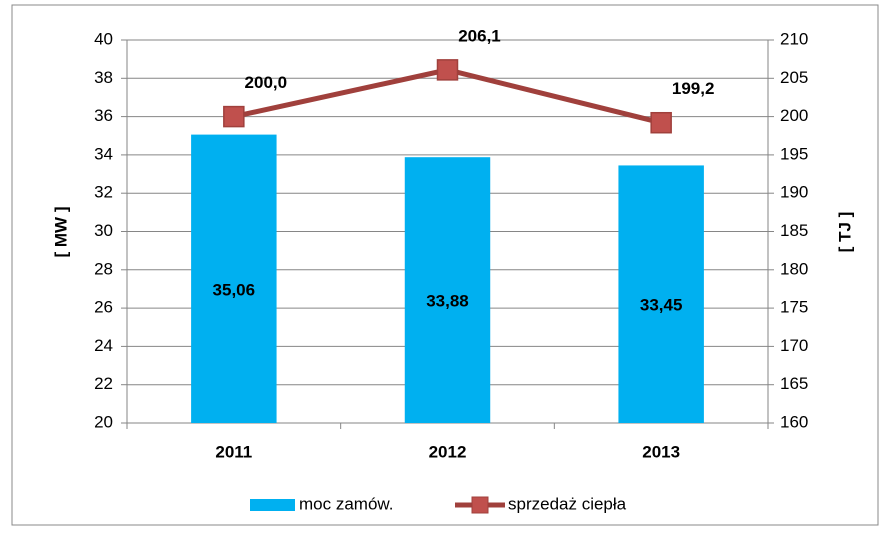 Image resolution: width=883 pixels, height=533 pixels. What do you see at coordinates (794, 38) in the screenshot?
I see `y2-tick-label: 210` at bounding box center [794, 38].